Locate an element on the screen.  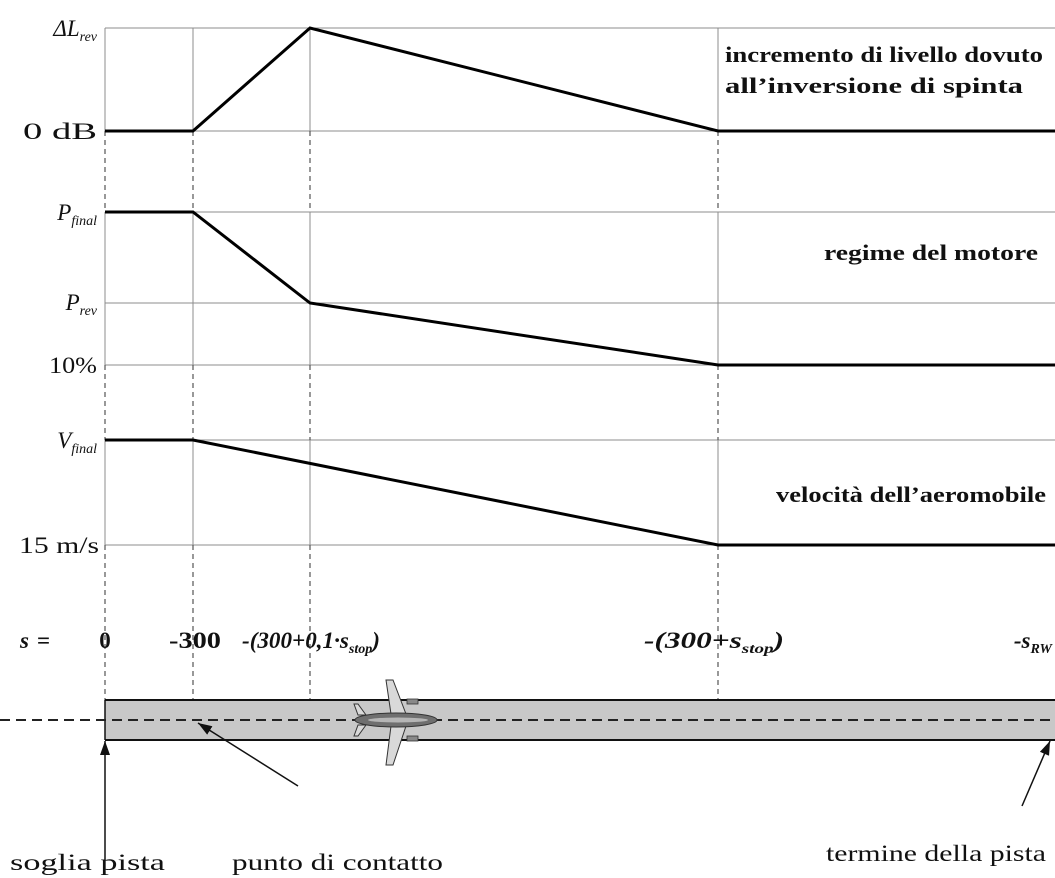
aircraft-engine-lower is located at coordinates (412, 738).